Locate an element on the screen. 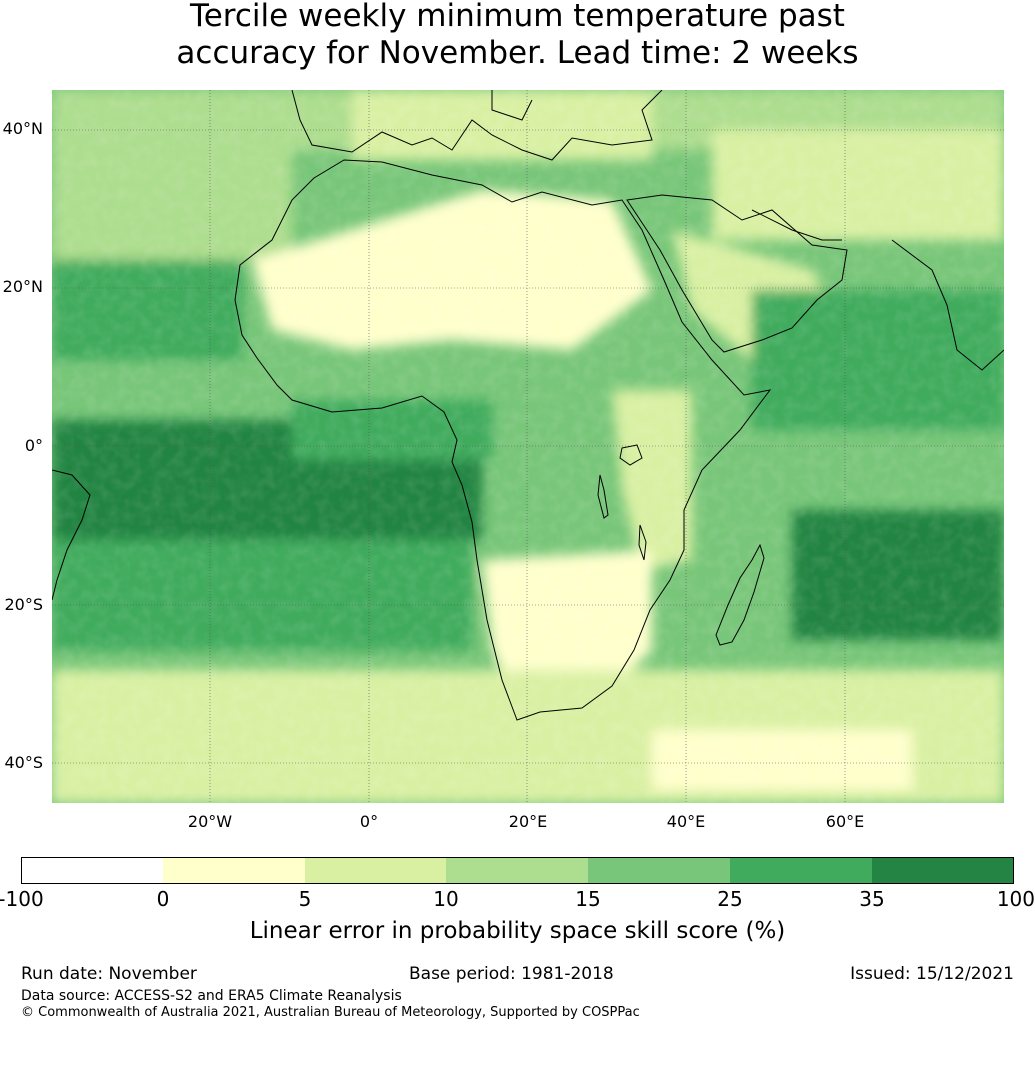  lon-label-60e: 60°E is located at coordinates (845, 821).